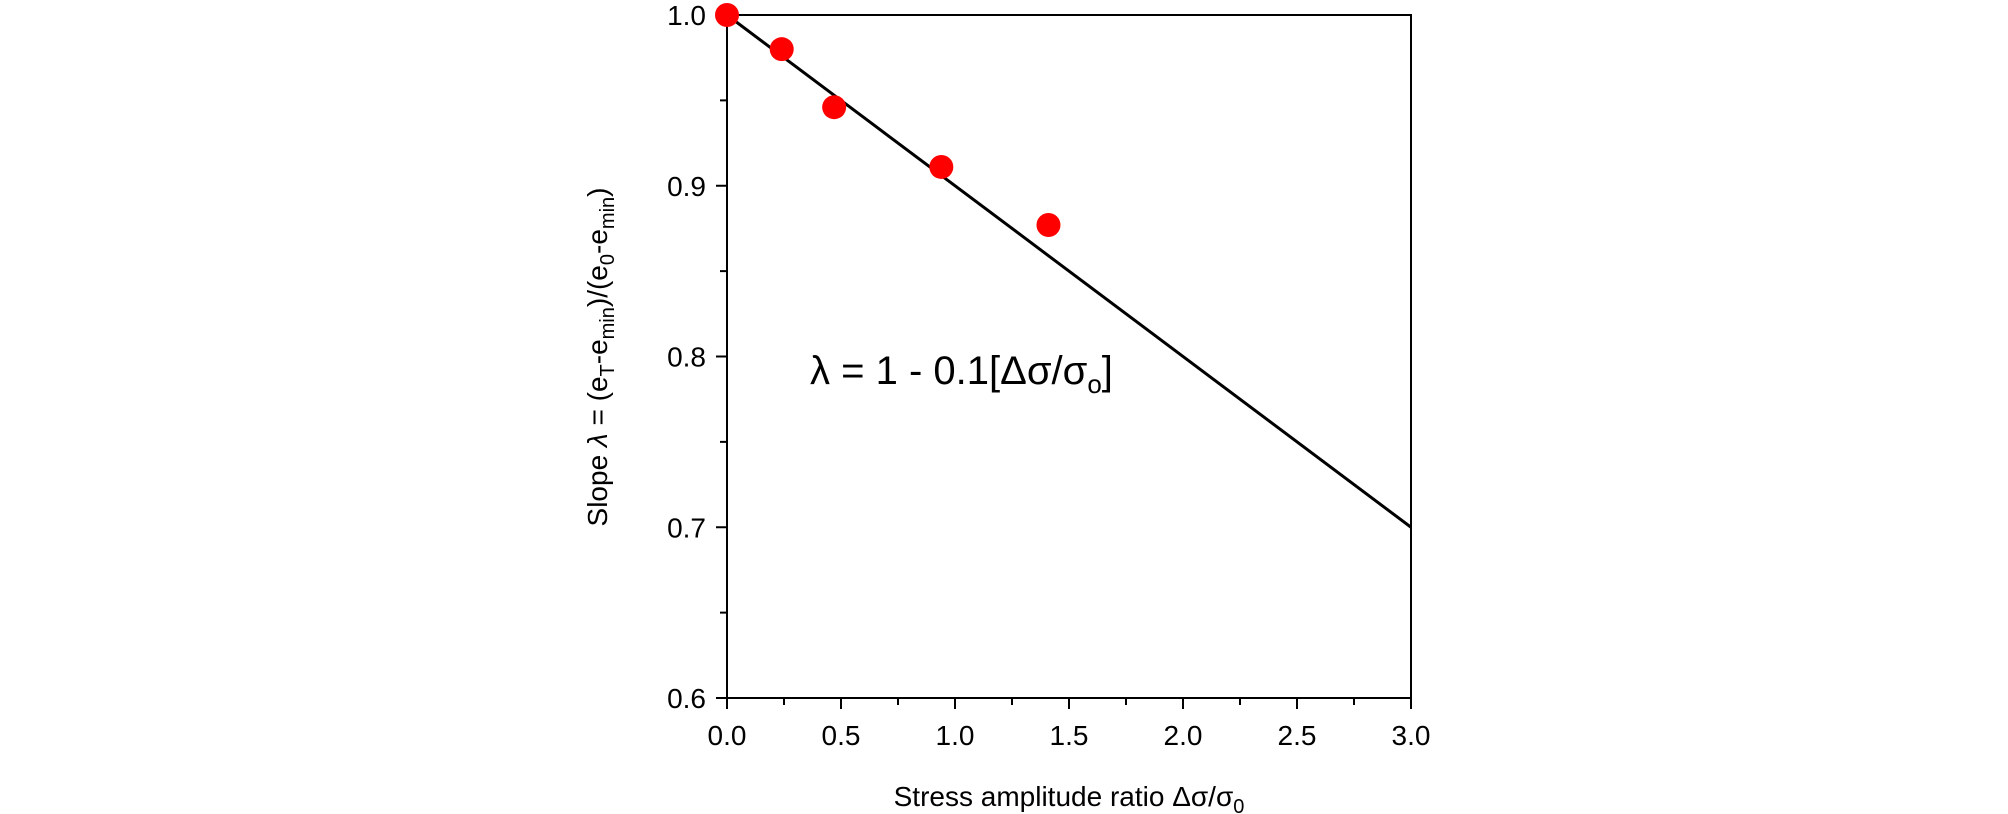  What do you see at coordinates (1069, 797) in the screenshot?
I see `x-axis-title: Stress amplitude ratio Δσ/σ0` at bounding box center [1069, 797].